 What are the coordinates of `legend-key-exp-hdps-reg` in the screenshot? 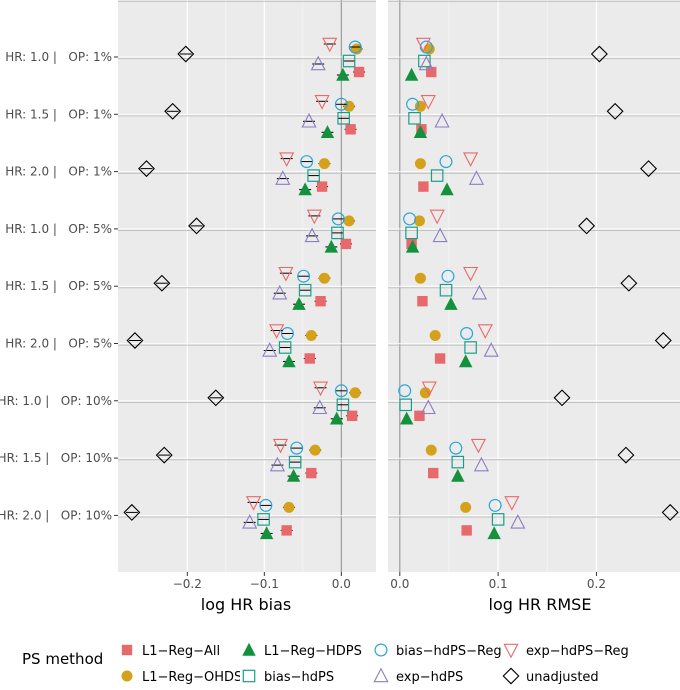 It's located at (511, 651).